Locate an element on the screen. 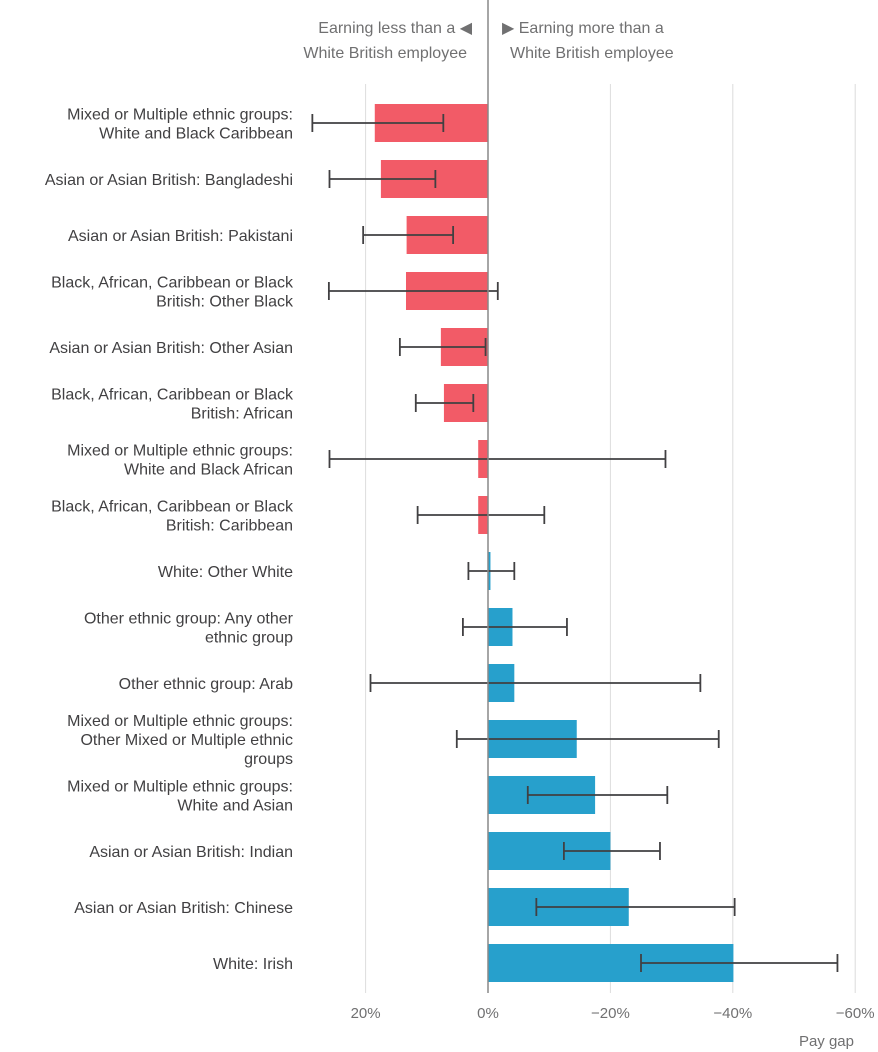  category-label: Other ethnic group: Arab is located at coordinates (206, 684).